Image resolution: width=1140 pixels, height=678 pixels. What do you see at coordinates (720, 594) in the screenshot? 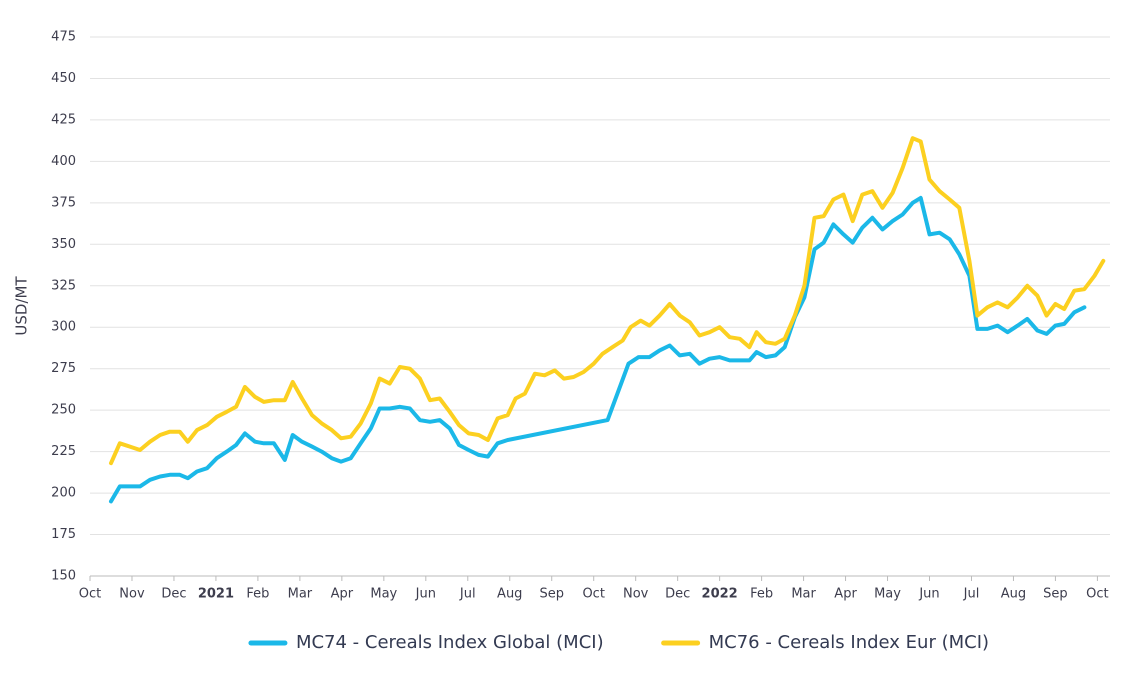
I see `x-tick-label: 2022` at bounding box center [720, 594].